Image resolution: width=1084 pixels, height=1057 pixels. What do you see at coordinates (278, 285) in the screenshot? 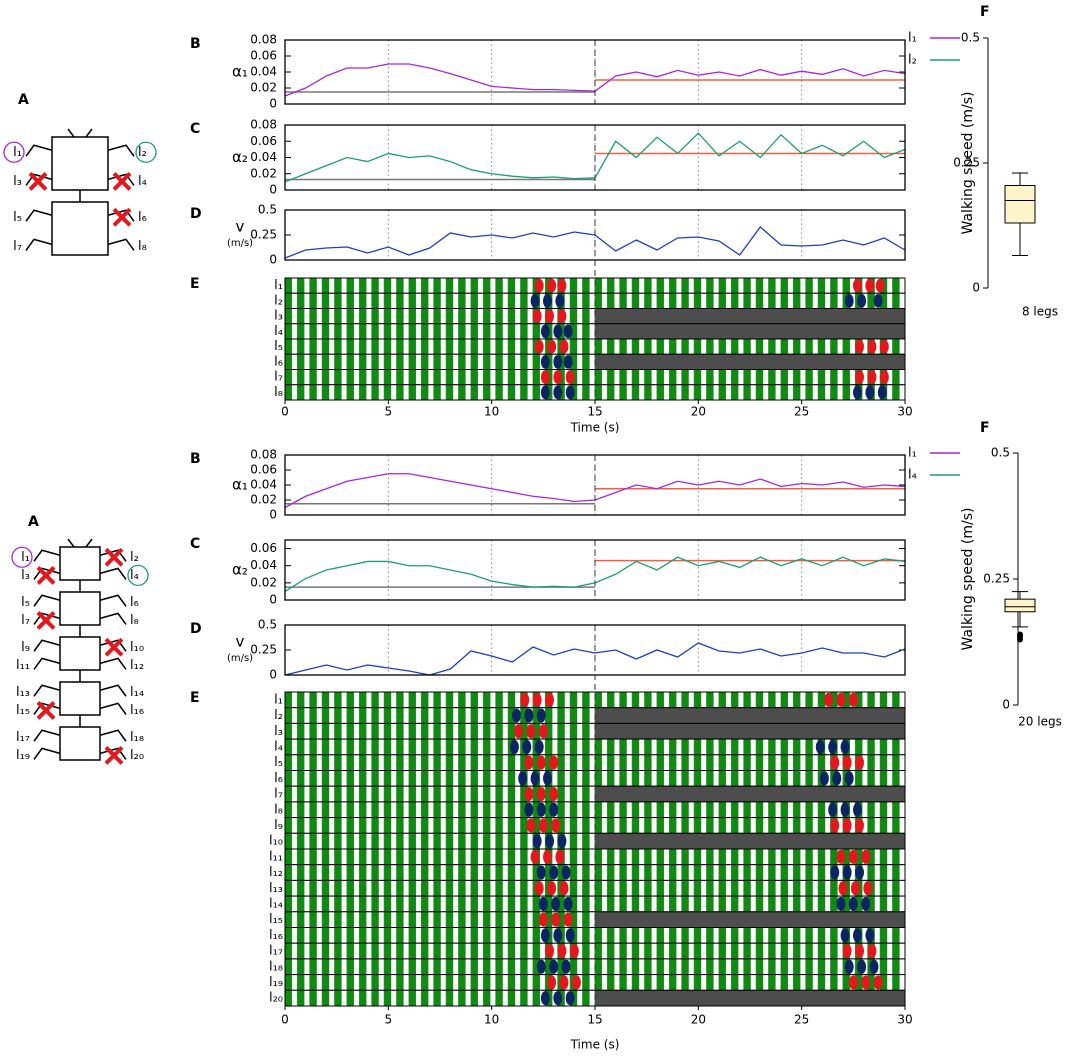
I see `leg-label: l₁` at bounding box center [278, 285].